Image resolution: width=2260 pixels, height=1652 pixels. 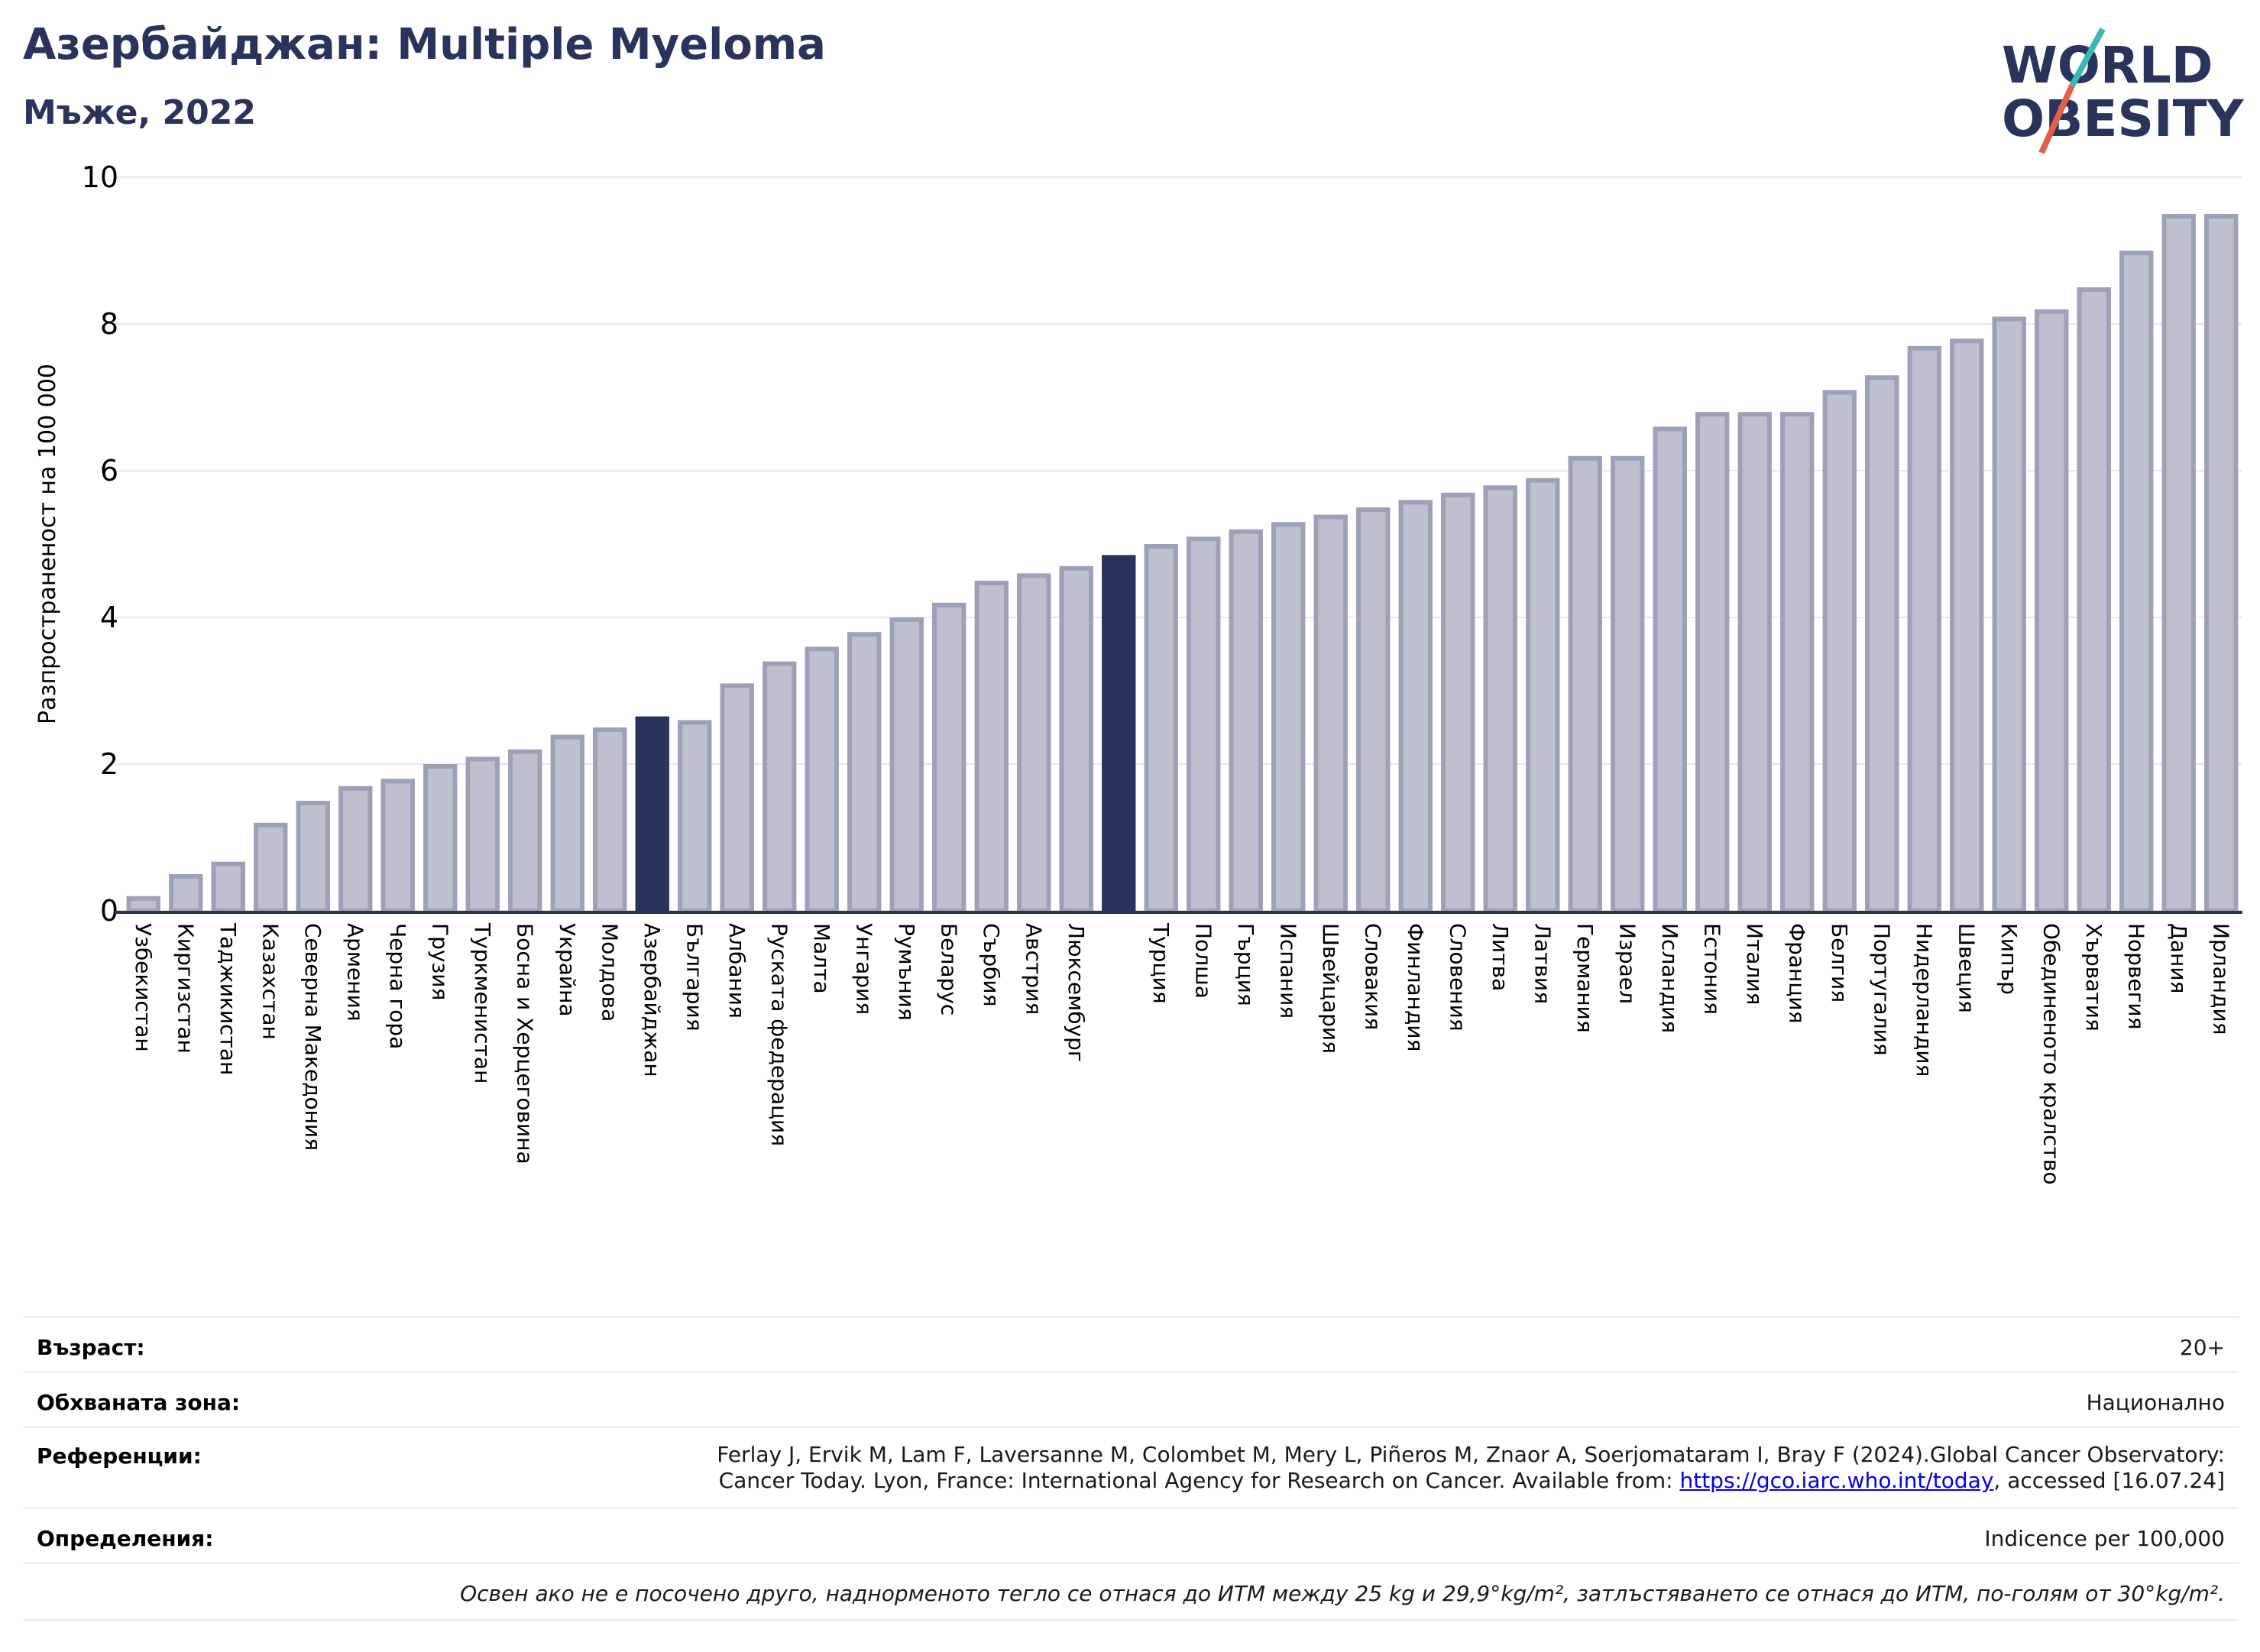 What do you see at coordinates (1966, 968) in the screenshot?
I see `x-tick-label: Швеция` at bounding box center [1966, 968].